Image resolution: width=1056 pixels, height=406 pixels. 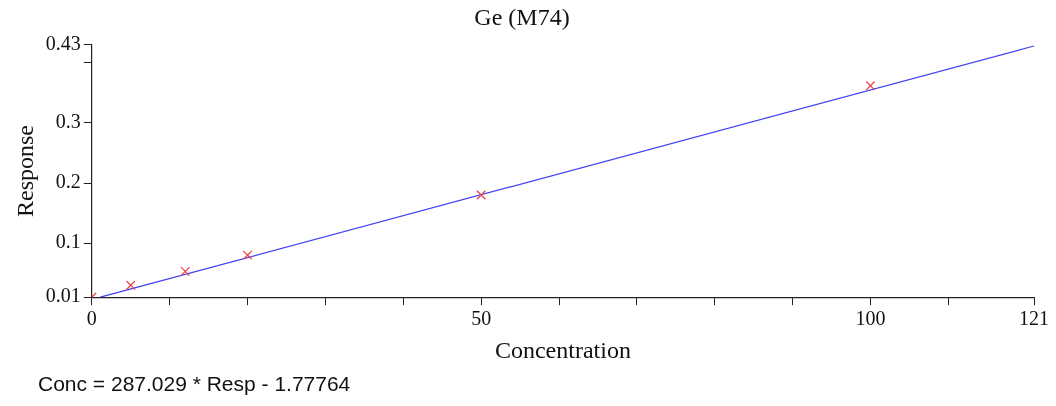 What do you see at coordinates (522, 16) in the screenshot?
I see `chart-title: Ge (M74)` at bounding box center [522, 16].